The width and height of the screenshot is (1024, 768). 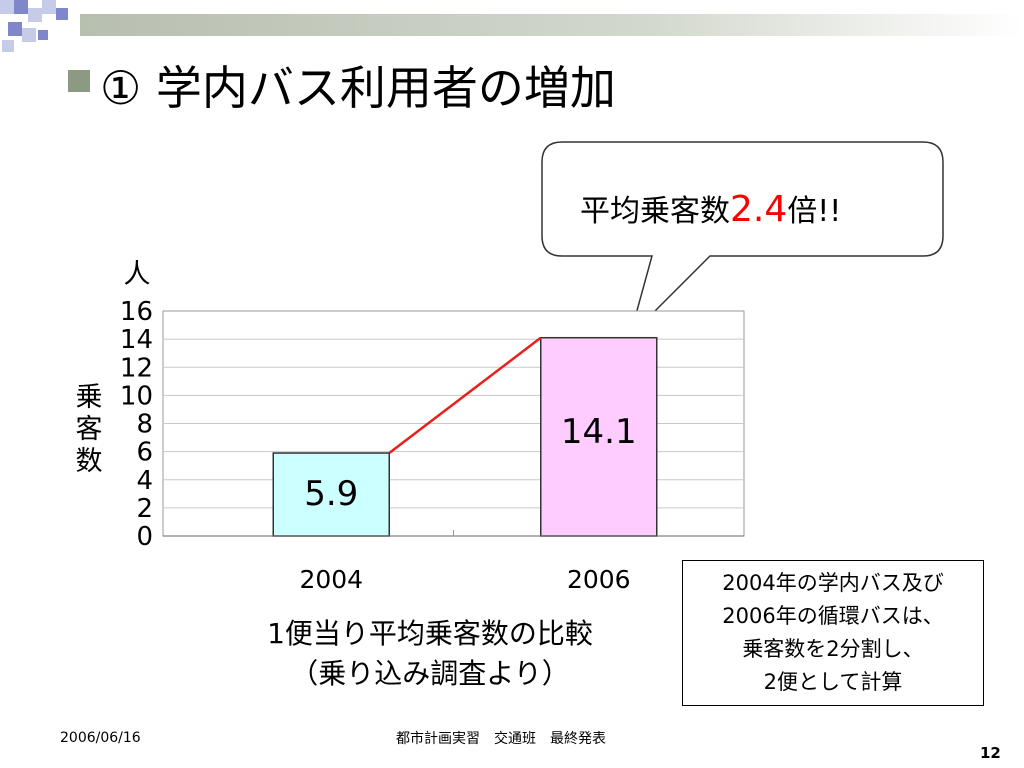 I want to click on x-tick-label: 2004, so click(x=331, y=579).